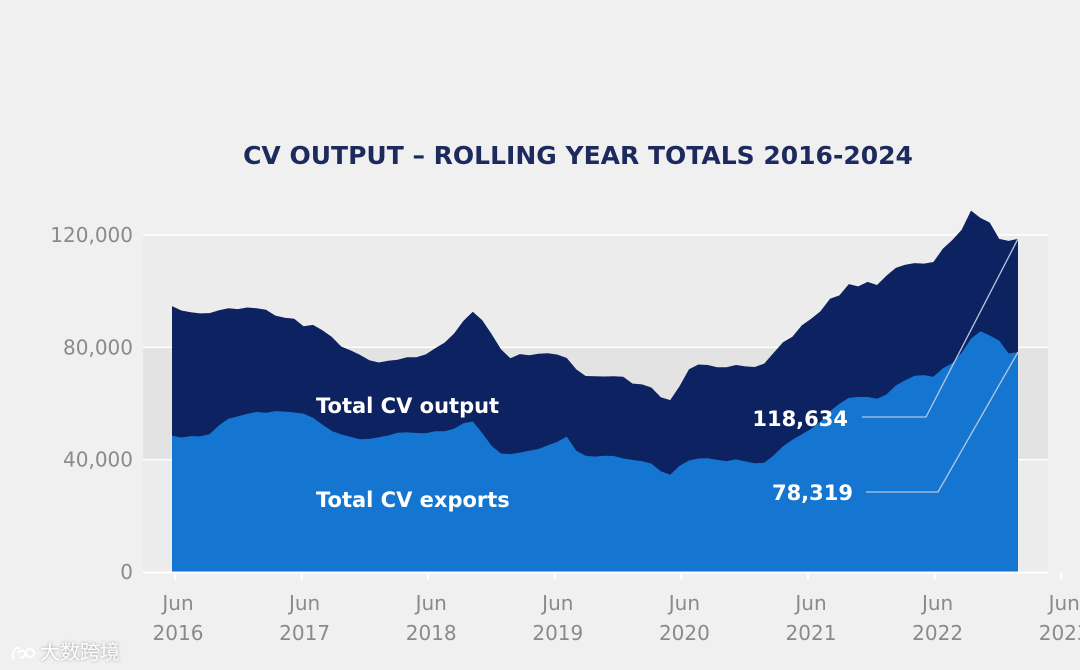 Image resolution: width=1080 pixels, height=670 pixels. I want to click on exports-series-label: Total CV exports, so click(413, 500).